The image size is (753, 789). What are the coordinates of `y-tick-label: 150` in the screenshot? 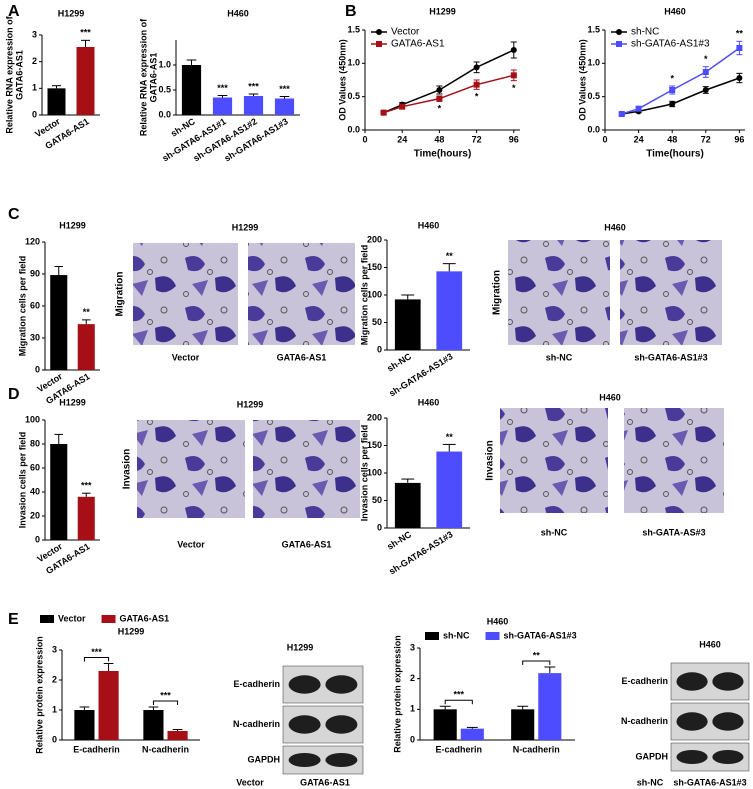 It's located at (374, 267).